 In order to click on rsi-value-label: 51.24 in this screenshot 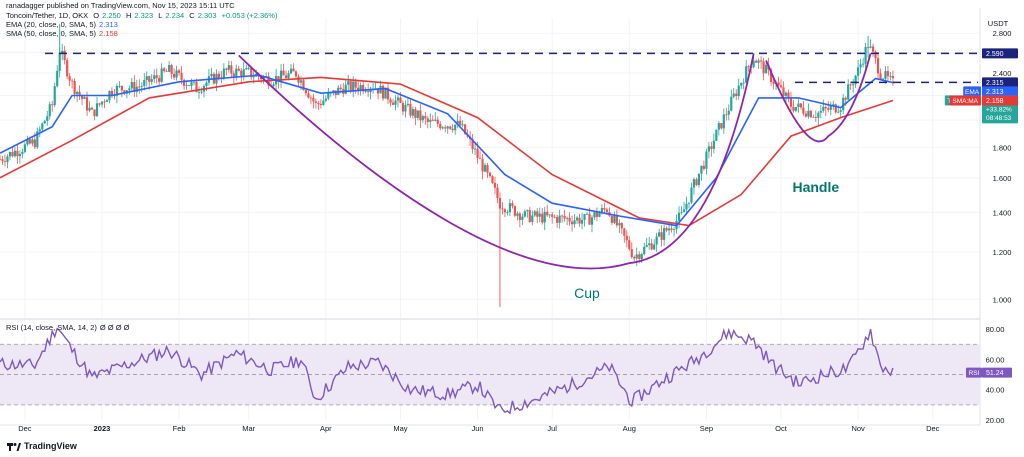, I will do `click(995, 373)`.